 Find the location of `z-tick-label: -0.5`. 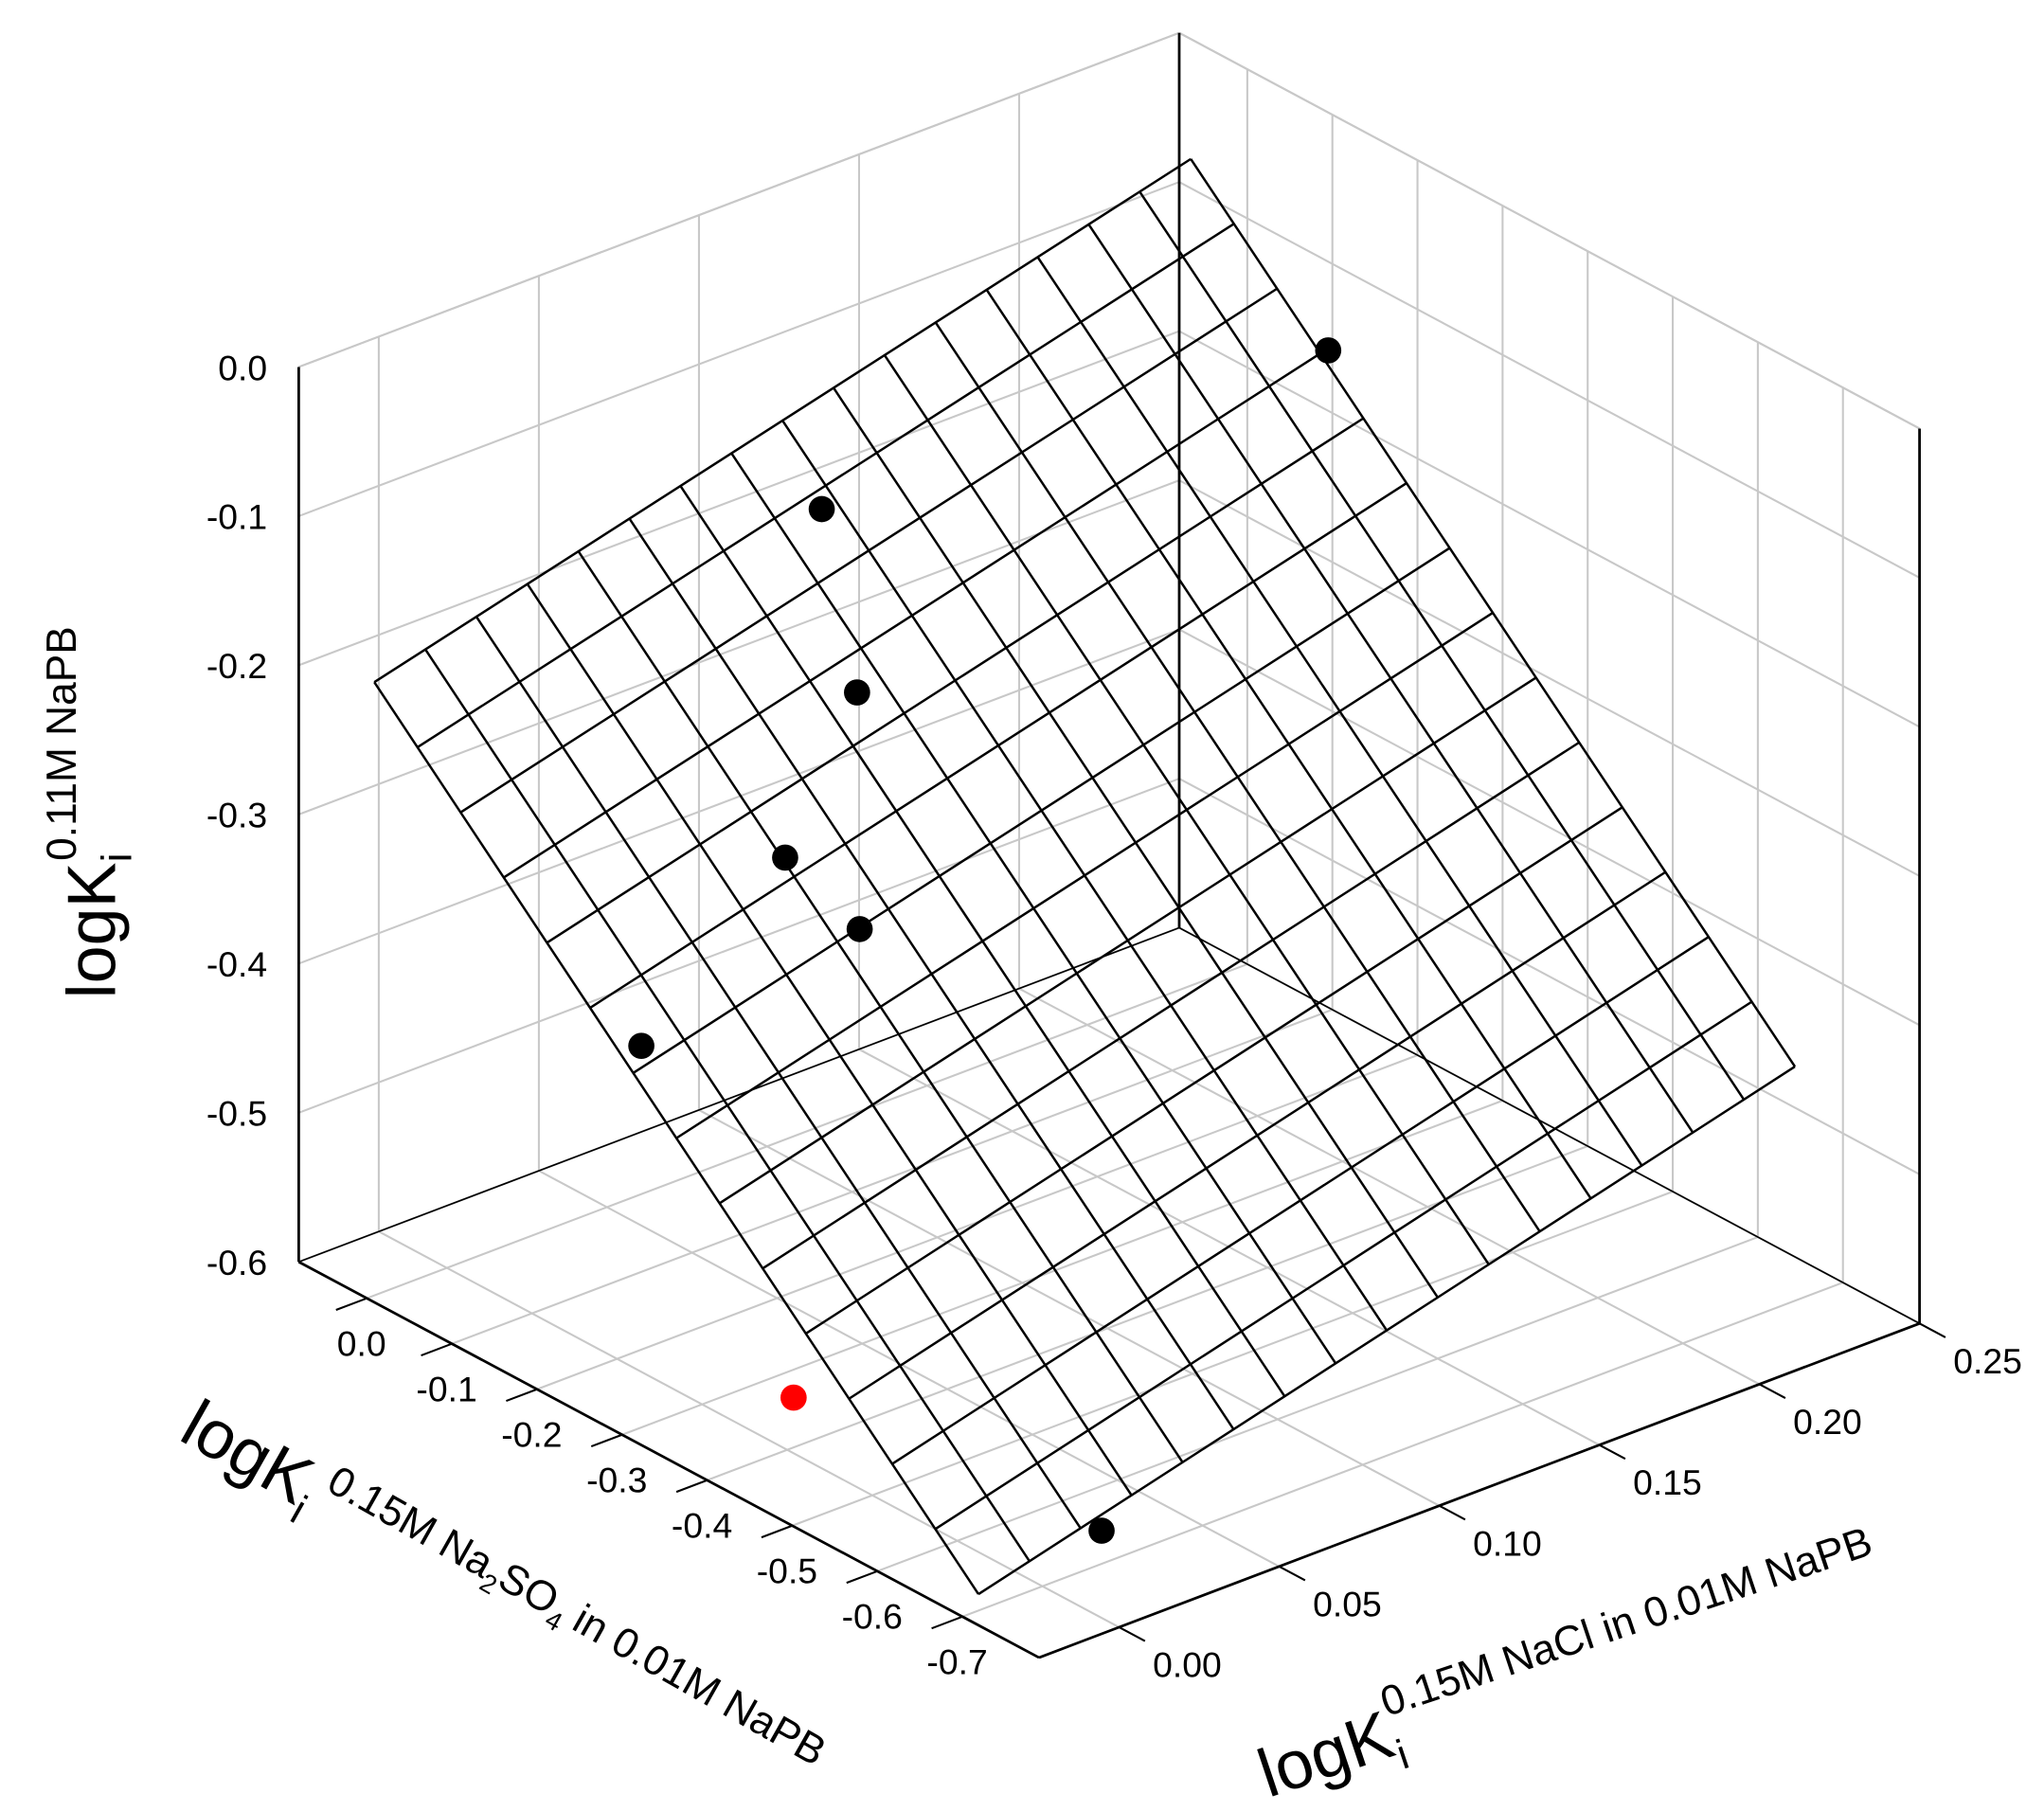

z-tick-label: -0.5 is located at coordinates (236, 1114).